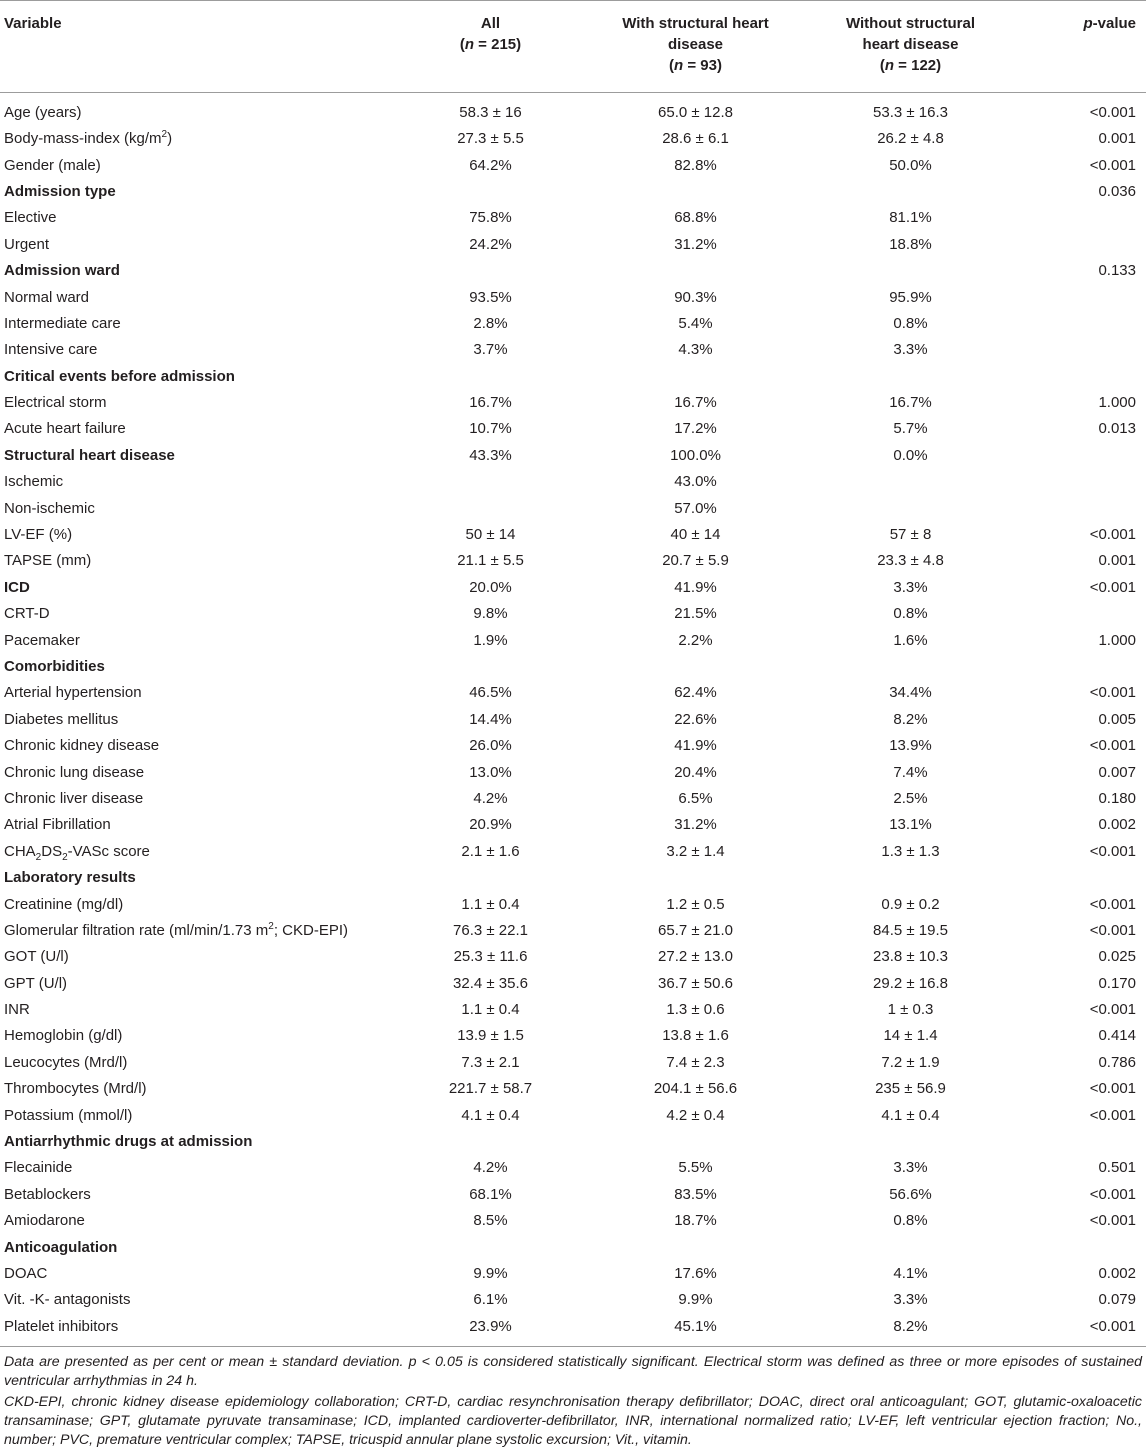 This screenshot has height=1455, width=1146. What do you see at coordinates (573, 535) in the screenshot?
I see `table-row: LV-EF (%) 50 ± 14 40 ± 14 57 ± 8 <0.001` at bounding box center [573, 535].